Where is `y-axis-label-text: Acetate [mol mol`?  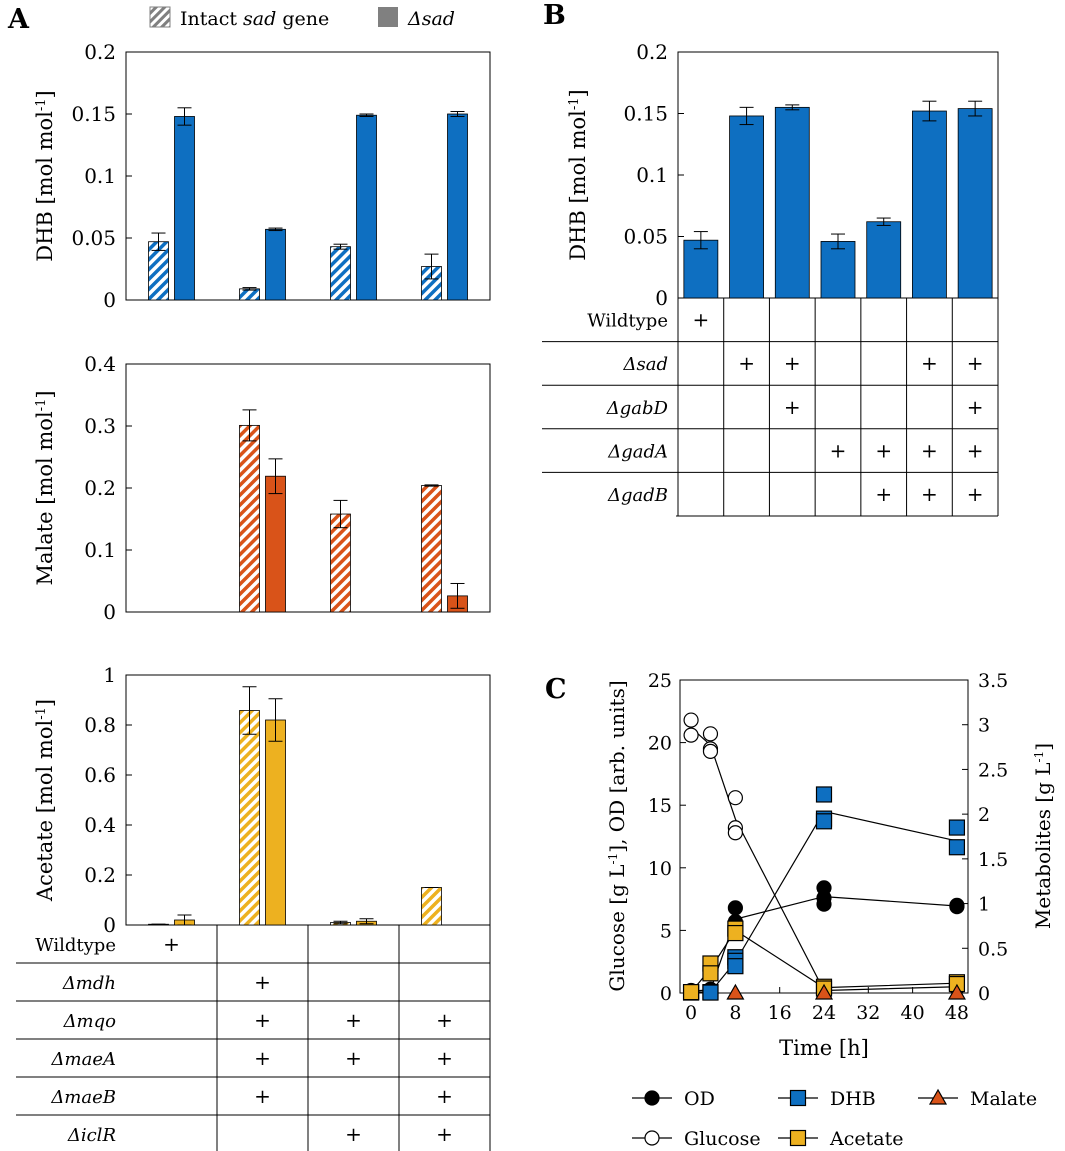
y-axis-label-text: Acetate [mol mol is located at coordinates (45, 811).